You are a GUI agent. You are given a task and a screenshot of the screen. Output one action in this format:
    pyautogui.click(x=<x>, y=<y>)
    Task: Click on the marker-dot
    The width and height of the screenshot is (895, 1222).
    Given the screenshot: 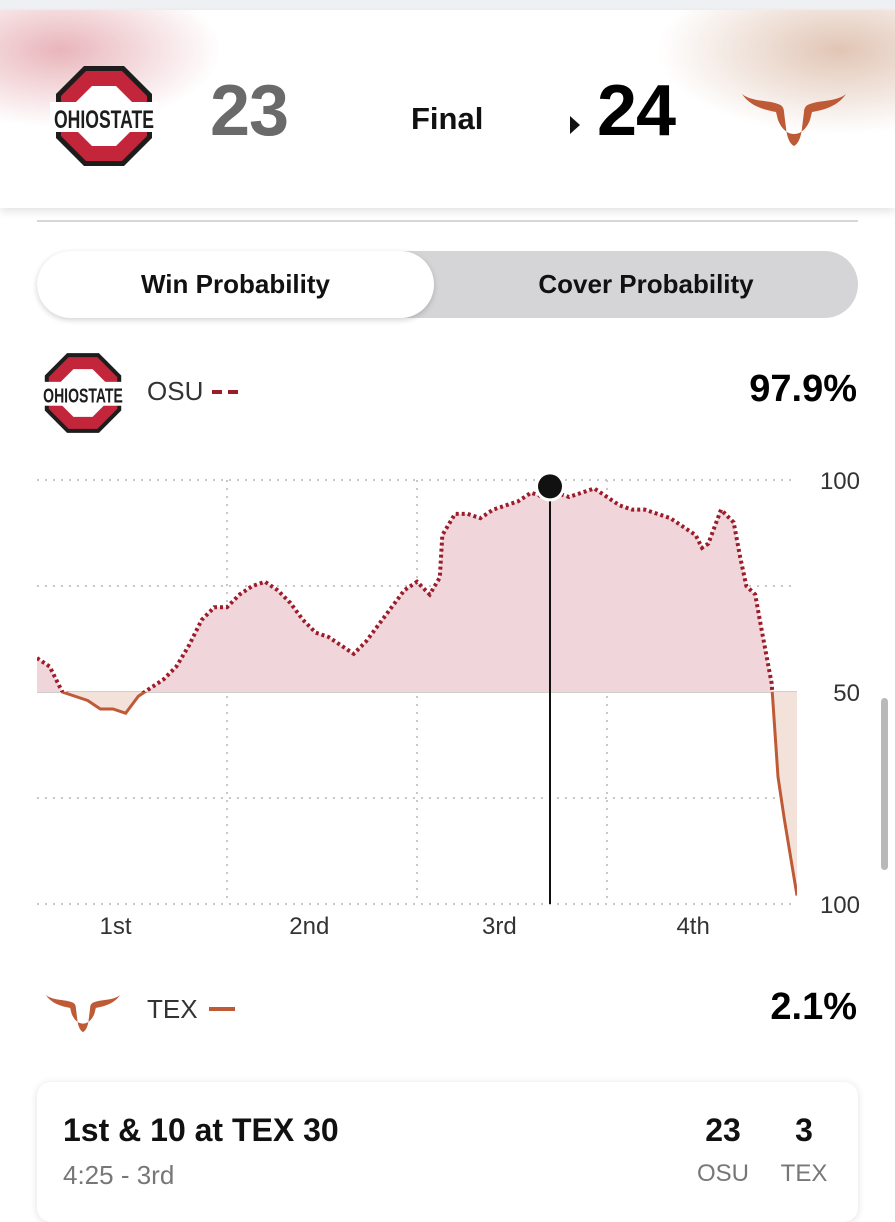 What is the action you would take?
    pyautogui.click(x=550, y=486)
    